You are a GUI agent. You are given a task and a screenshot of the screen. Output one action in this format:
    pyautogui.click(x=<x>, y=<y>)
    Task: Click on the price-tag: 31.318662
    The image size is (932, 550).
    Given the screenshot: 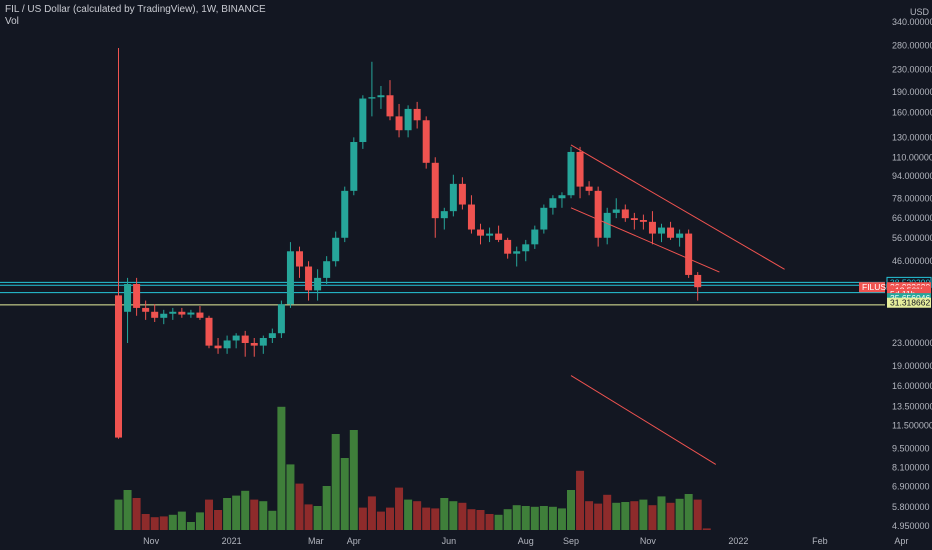 What is the action you would take?
    pyautogui.click(x=910, y=303)
    